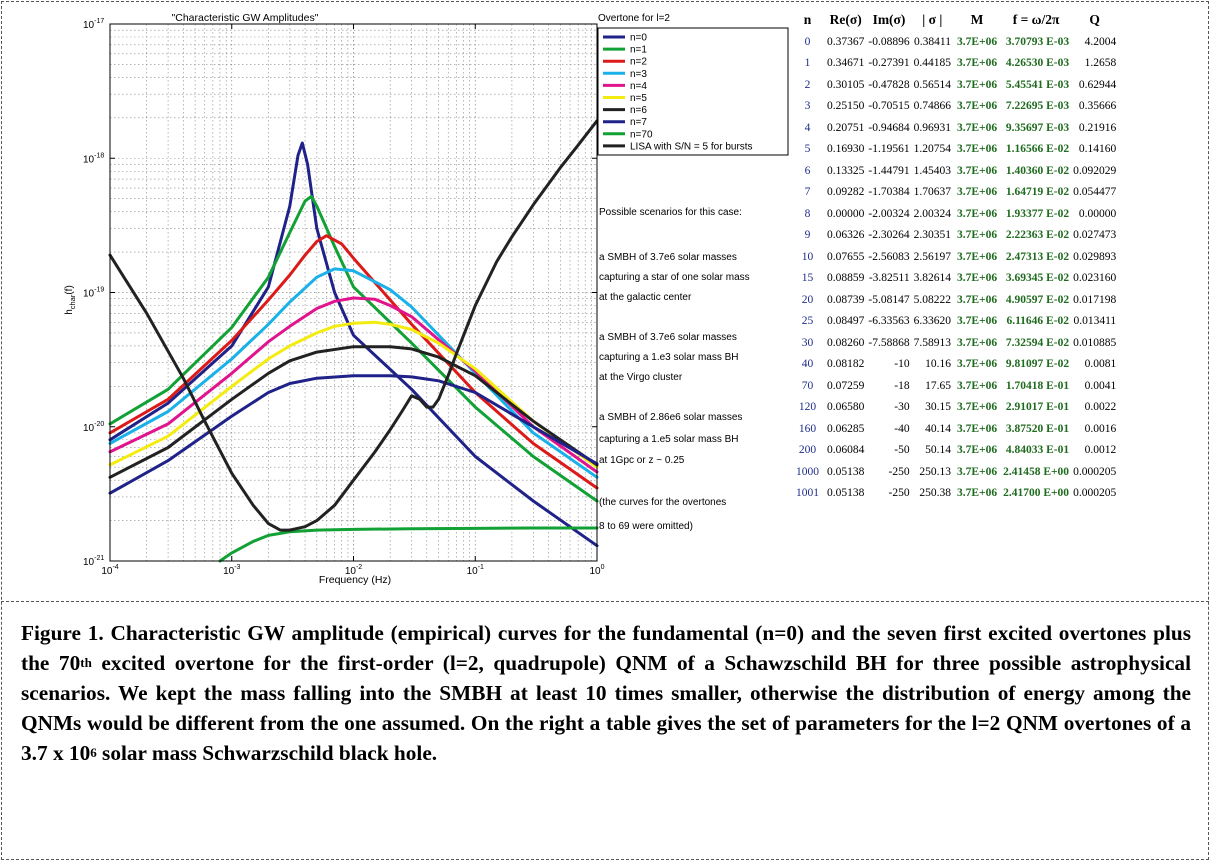 The width and height of the screenshot is (1211, 862). I want to click on col-re-sigma-cell: 0.09282, so click(846, 192).